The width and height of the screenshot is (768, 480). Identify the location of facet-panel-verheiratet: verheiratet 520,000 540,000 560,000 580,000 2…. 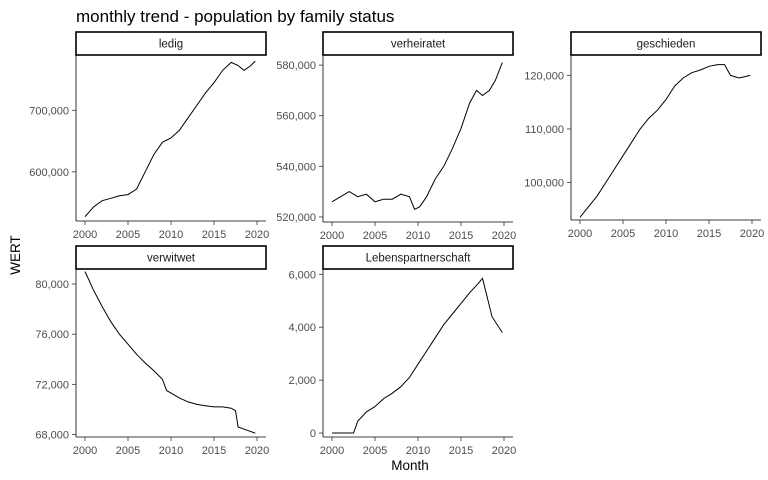
(396, 136).